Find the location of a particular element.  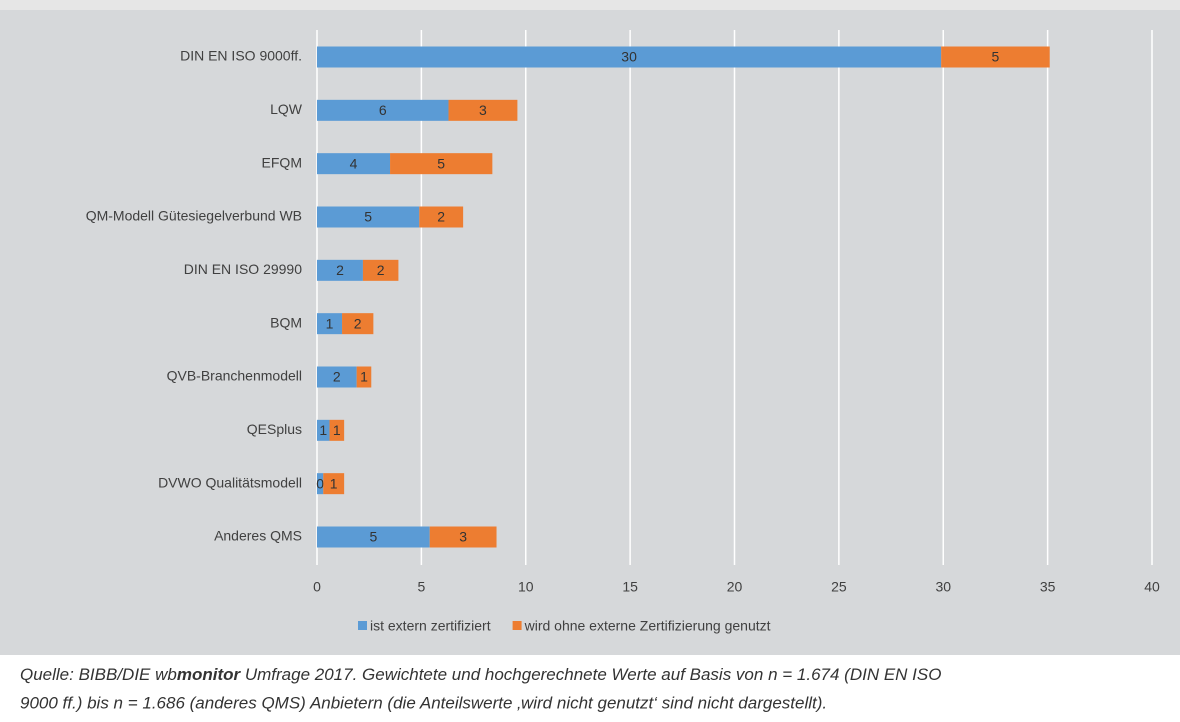

x-tick-label: 10 is located at coordinates (526, 587).